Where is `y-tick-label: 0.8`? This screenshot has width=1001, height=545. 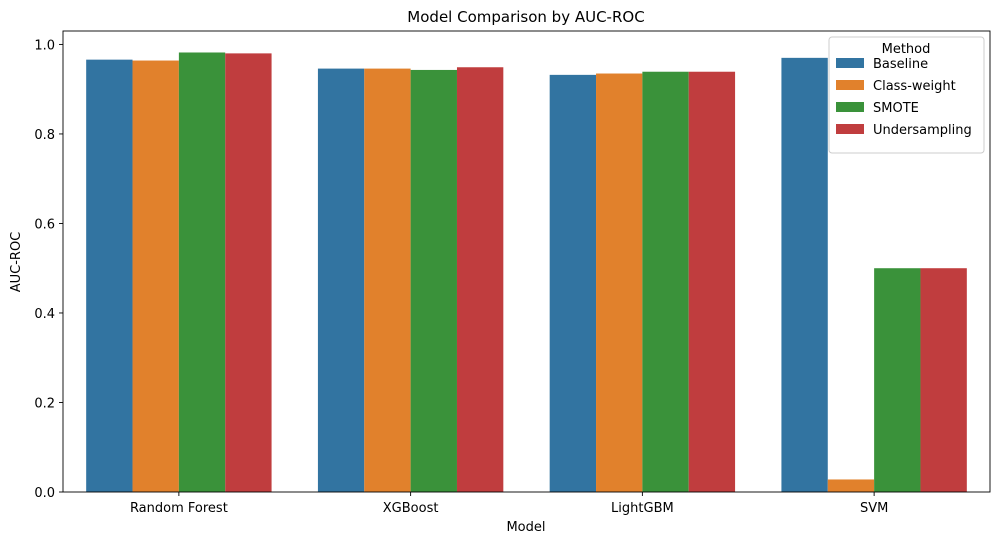
y-tick-label: 0.8 is located at coordinates (44, 135).